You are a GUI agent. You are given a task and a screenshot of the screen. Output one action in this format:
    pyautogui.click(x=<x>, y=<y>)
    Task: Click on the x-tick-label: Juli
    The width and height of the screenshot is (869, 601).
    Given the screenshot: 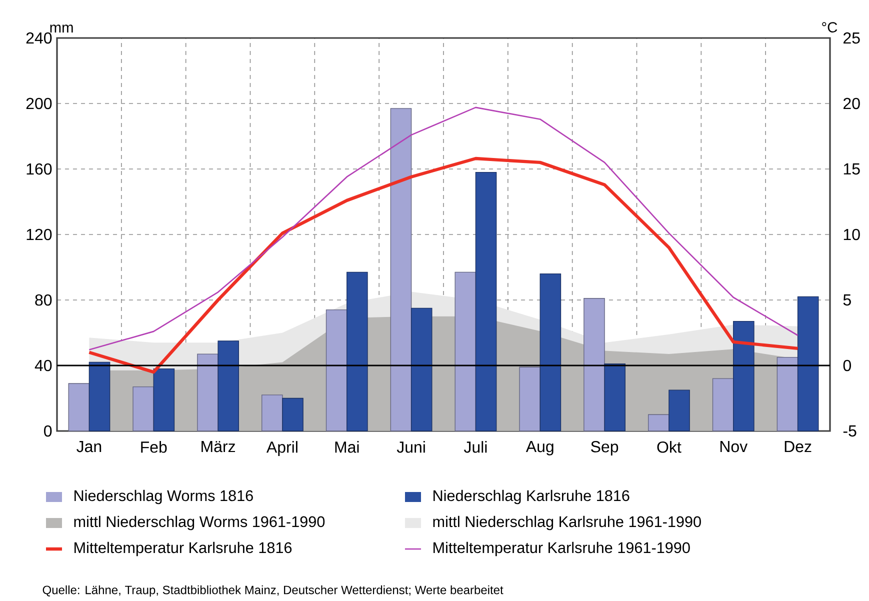 What is the action you would take?
    pyautogui.click(x=475, y=447)
    